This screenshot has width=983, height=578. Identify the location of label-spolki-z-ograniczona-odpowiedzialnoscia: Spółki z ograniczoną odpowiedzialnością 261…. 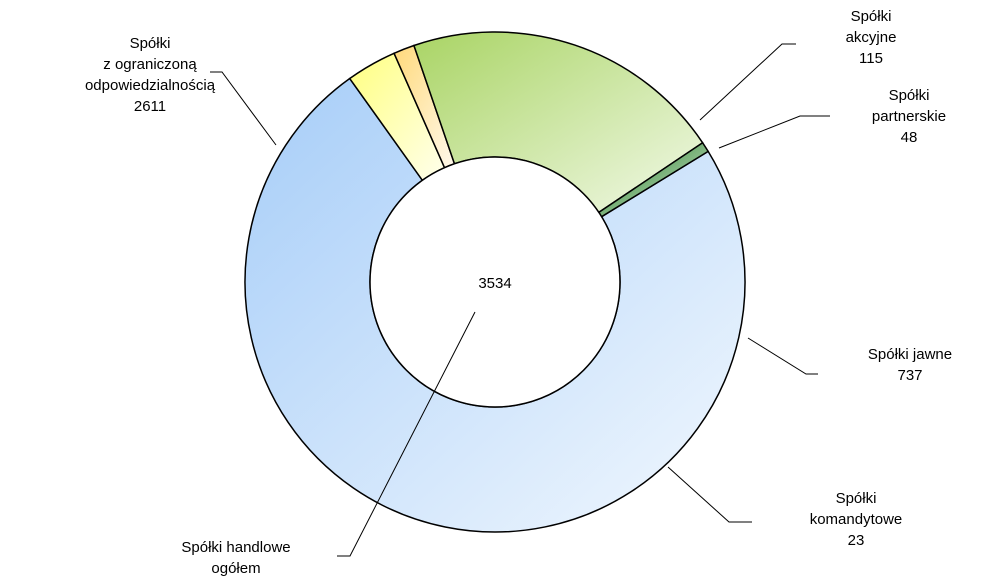
(150, 75).